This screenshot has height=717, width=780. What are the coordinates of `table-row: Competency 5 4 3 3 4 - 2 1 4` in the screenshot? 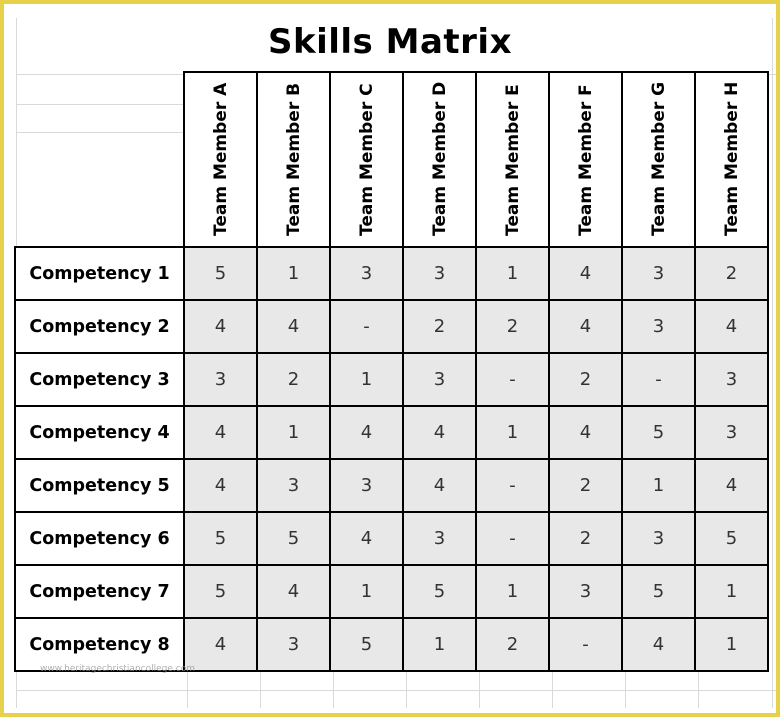 It's located at (391, 485).